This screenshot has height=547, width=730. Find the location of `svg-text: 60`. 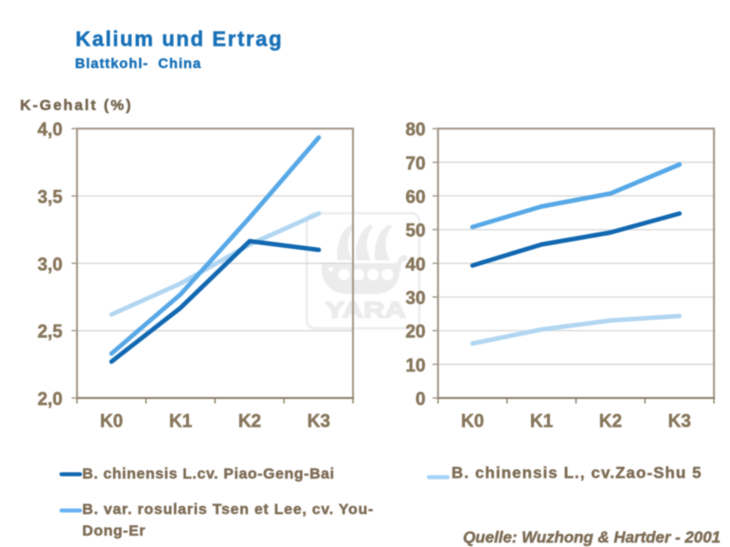

svg-text: 60 is located at coordinates (415, 197).